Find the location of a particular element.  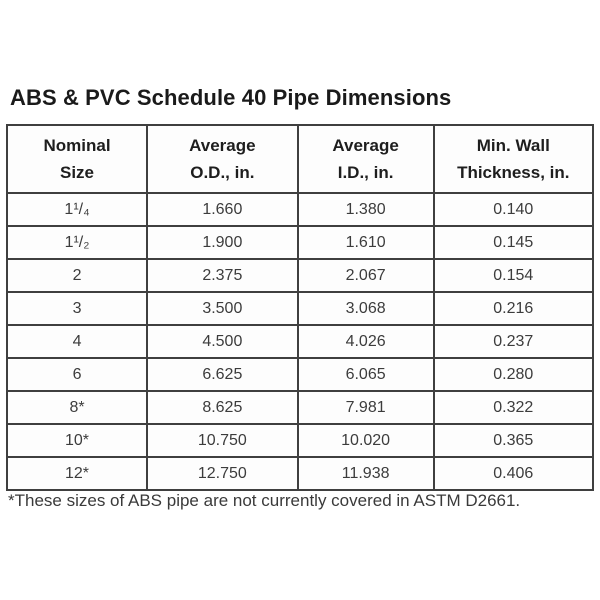

table-cell-od: 10.750 is located at coordinates (222, 440).